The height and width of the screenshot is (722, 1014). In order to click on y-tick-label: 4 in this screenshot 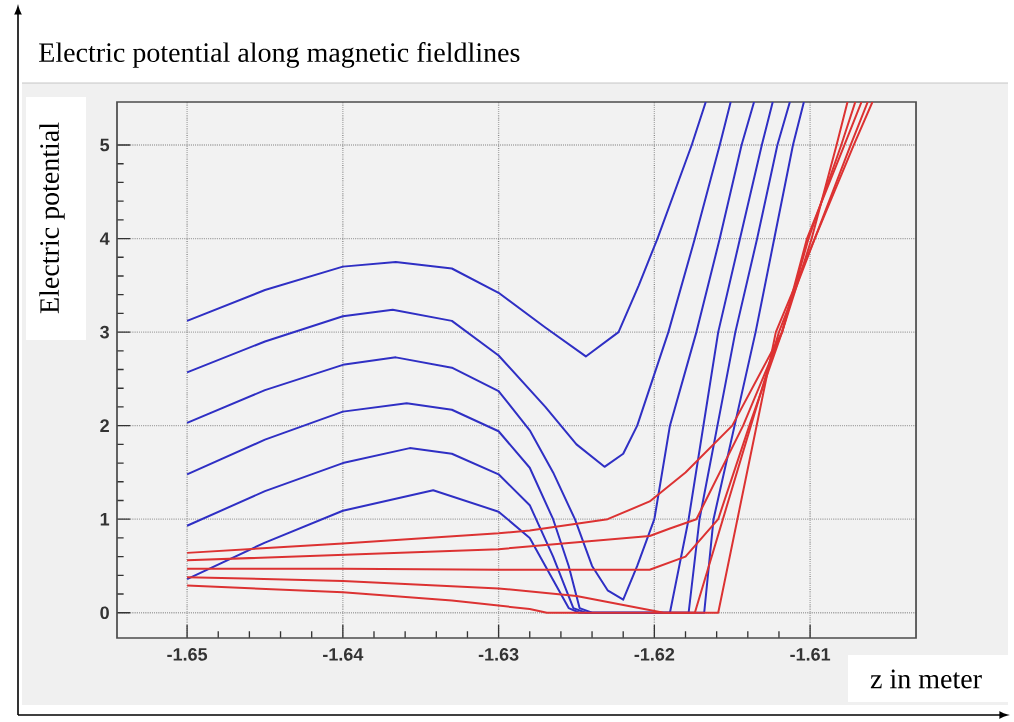, I will do `click(104, 238)`.